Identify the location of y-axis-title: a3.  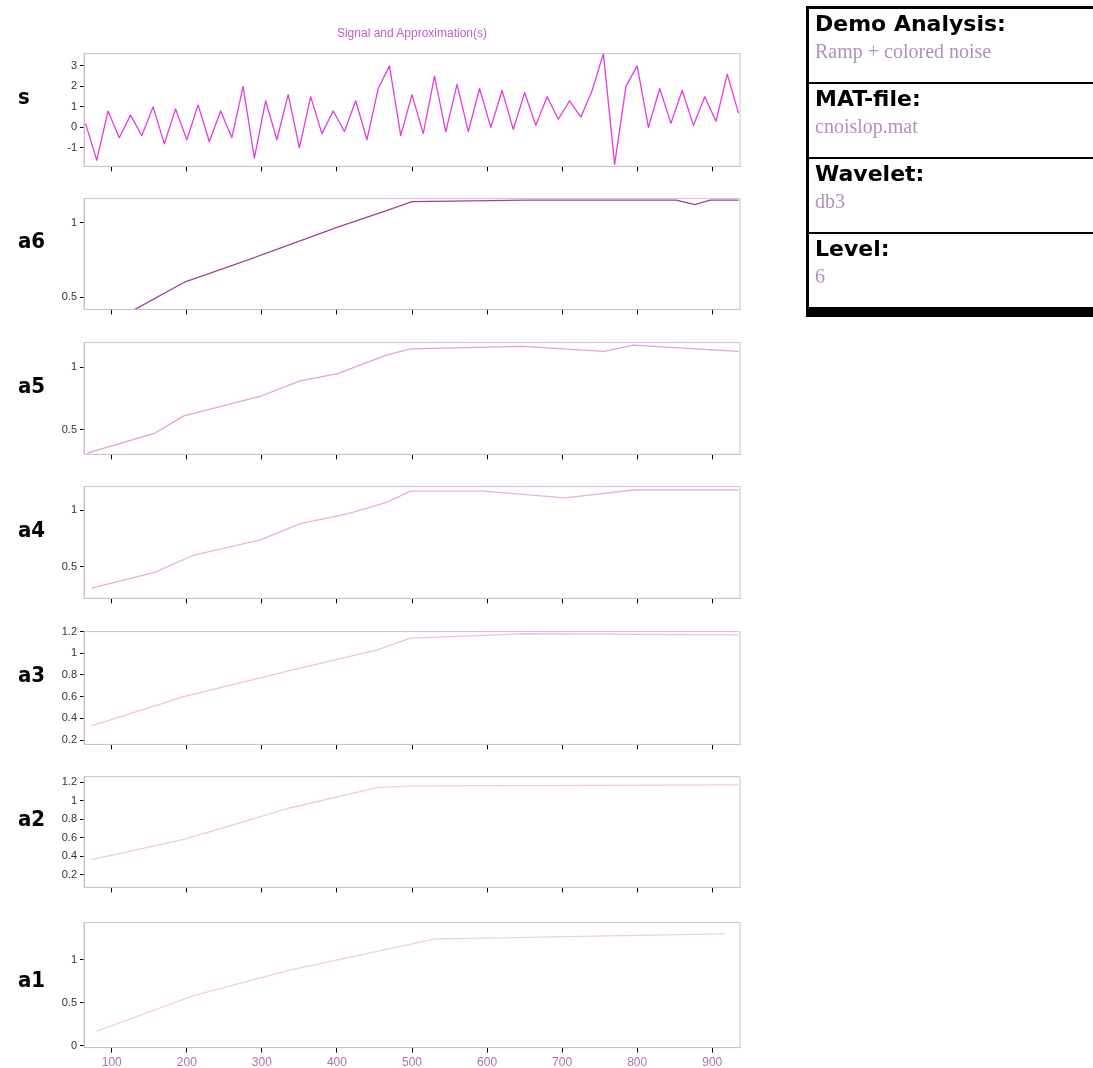
(32, 674).